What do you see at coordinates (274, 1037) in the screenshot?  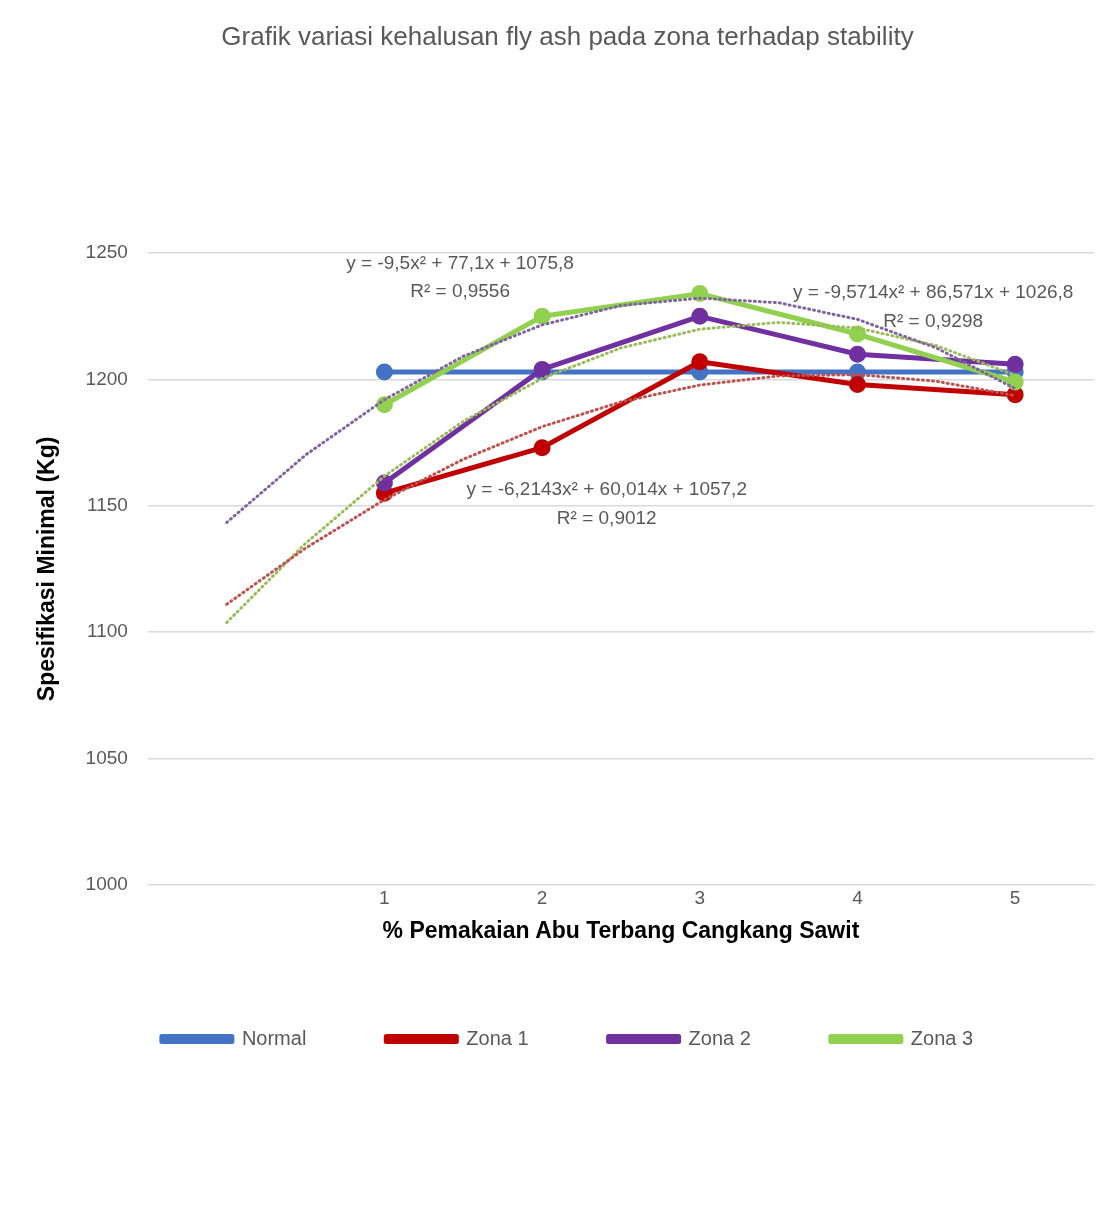 I see `legend-label: Normal` at bounding box center [274, 1037].